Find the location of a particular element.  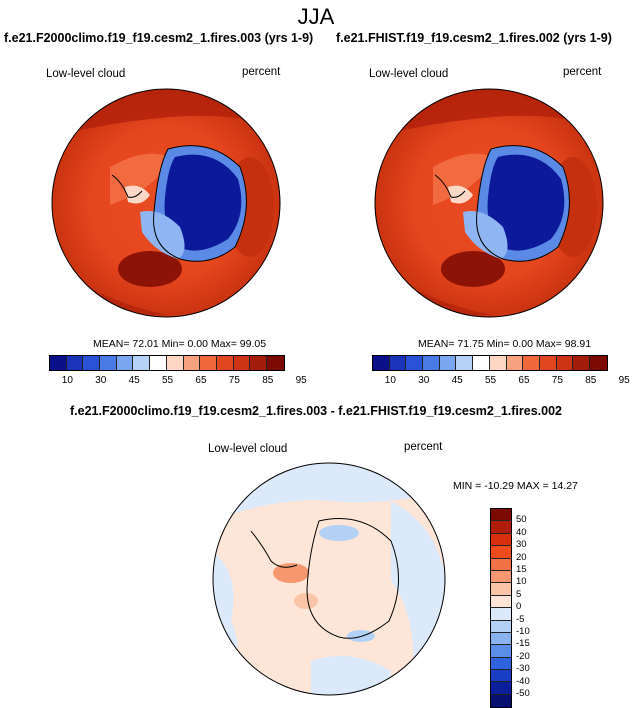

diff-colorbar-tick-label: 15 is located at coordinates (521, 569).